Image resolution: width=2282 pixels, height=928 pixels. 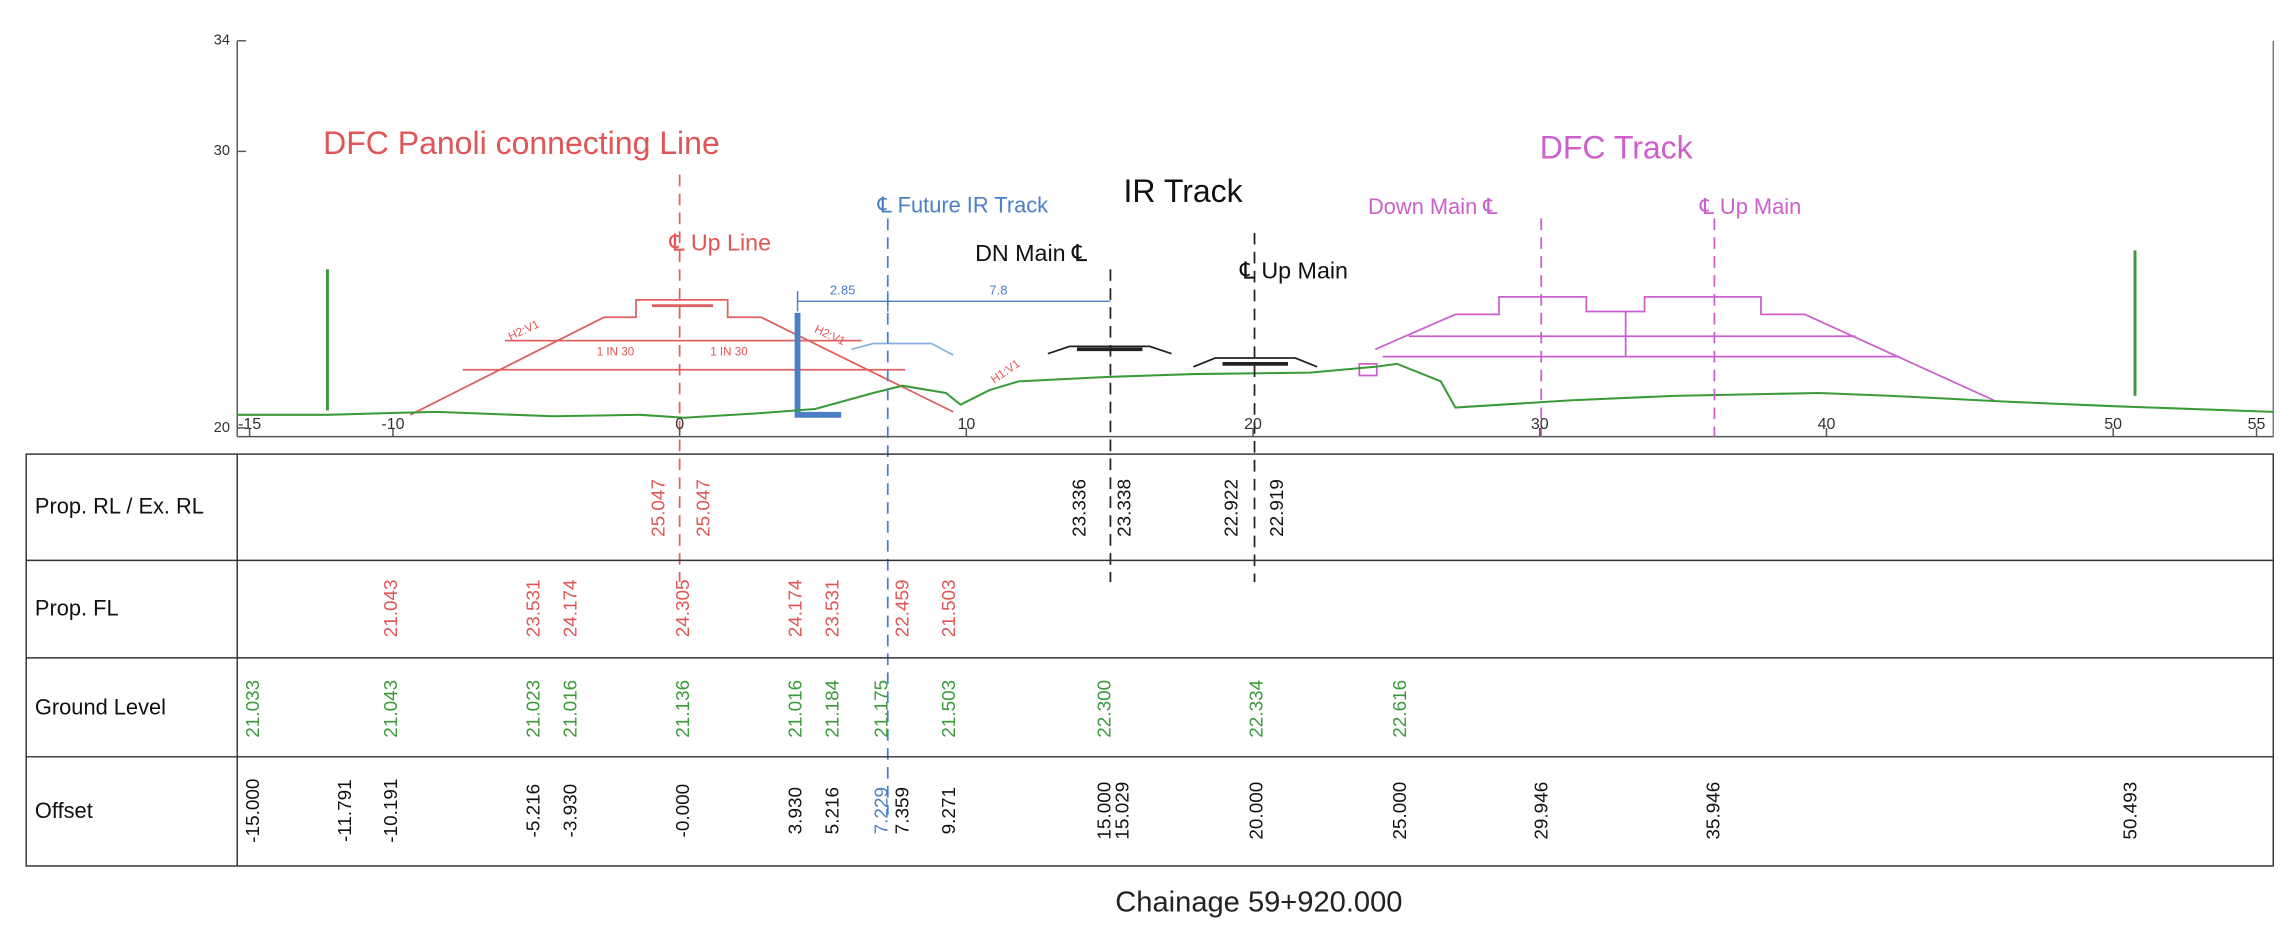 I want to click on row-label: Prop. FL, so click(x=77, y=608).